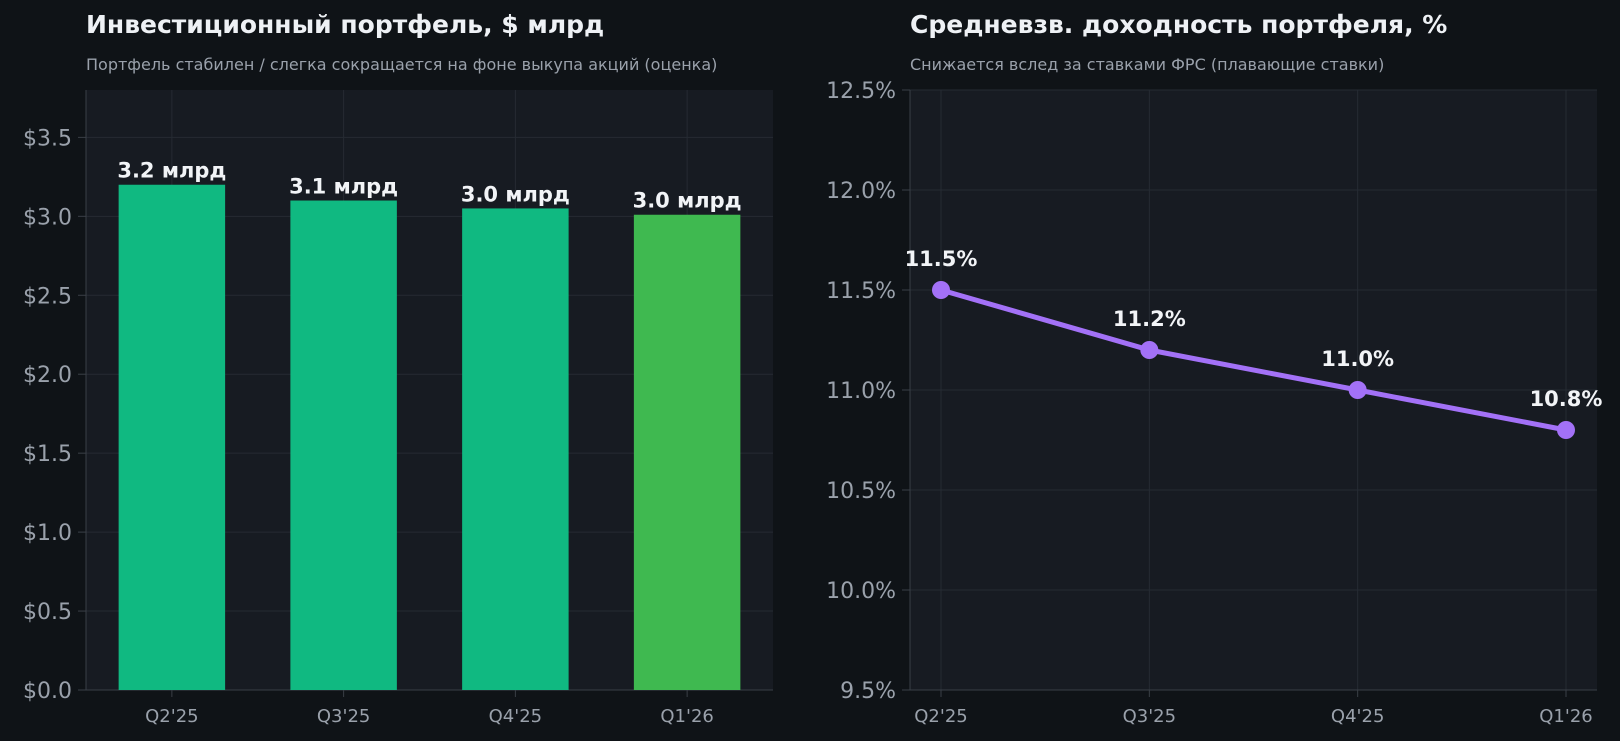  Describe the element at coordinates (861, 491) in the screenshot. I see `y-tick-label: 10.5%` at that location.